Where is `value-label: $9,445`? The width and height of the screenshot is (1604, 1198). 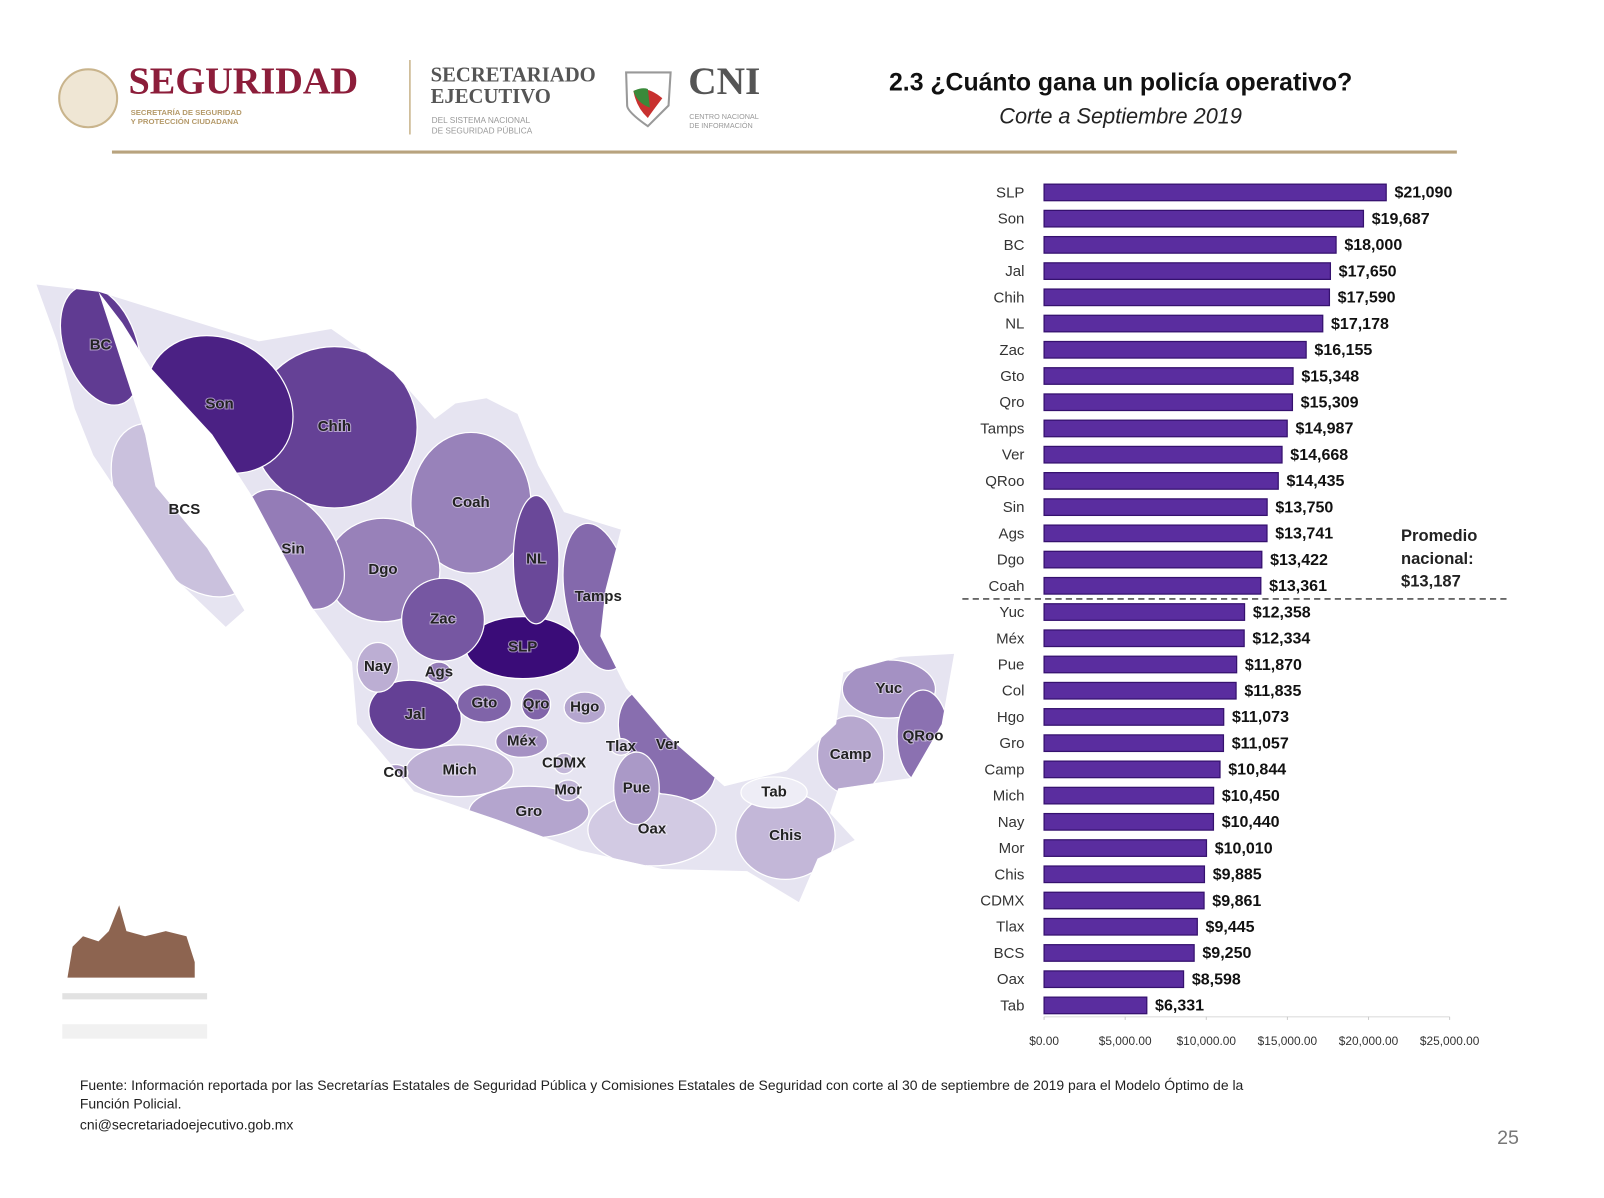 value-label: $9,445 is located at coordinates (1230, 927).